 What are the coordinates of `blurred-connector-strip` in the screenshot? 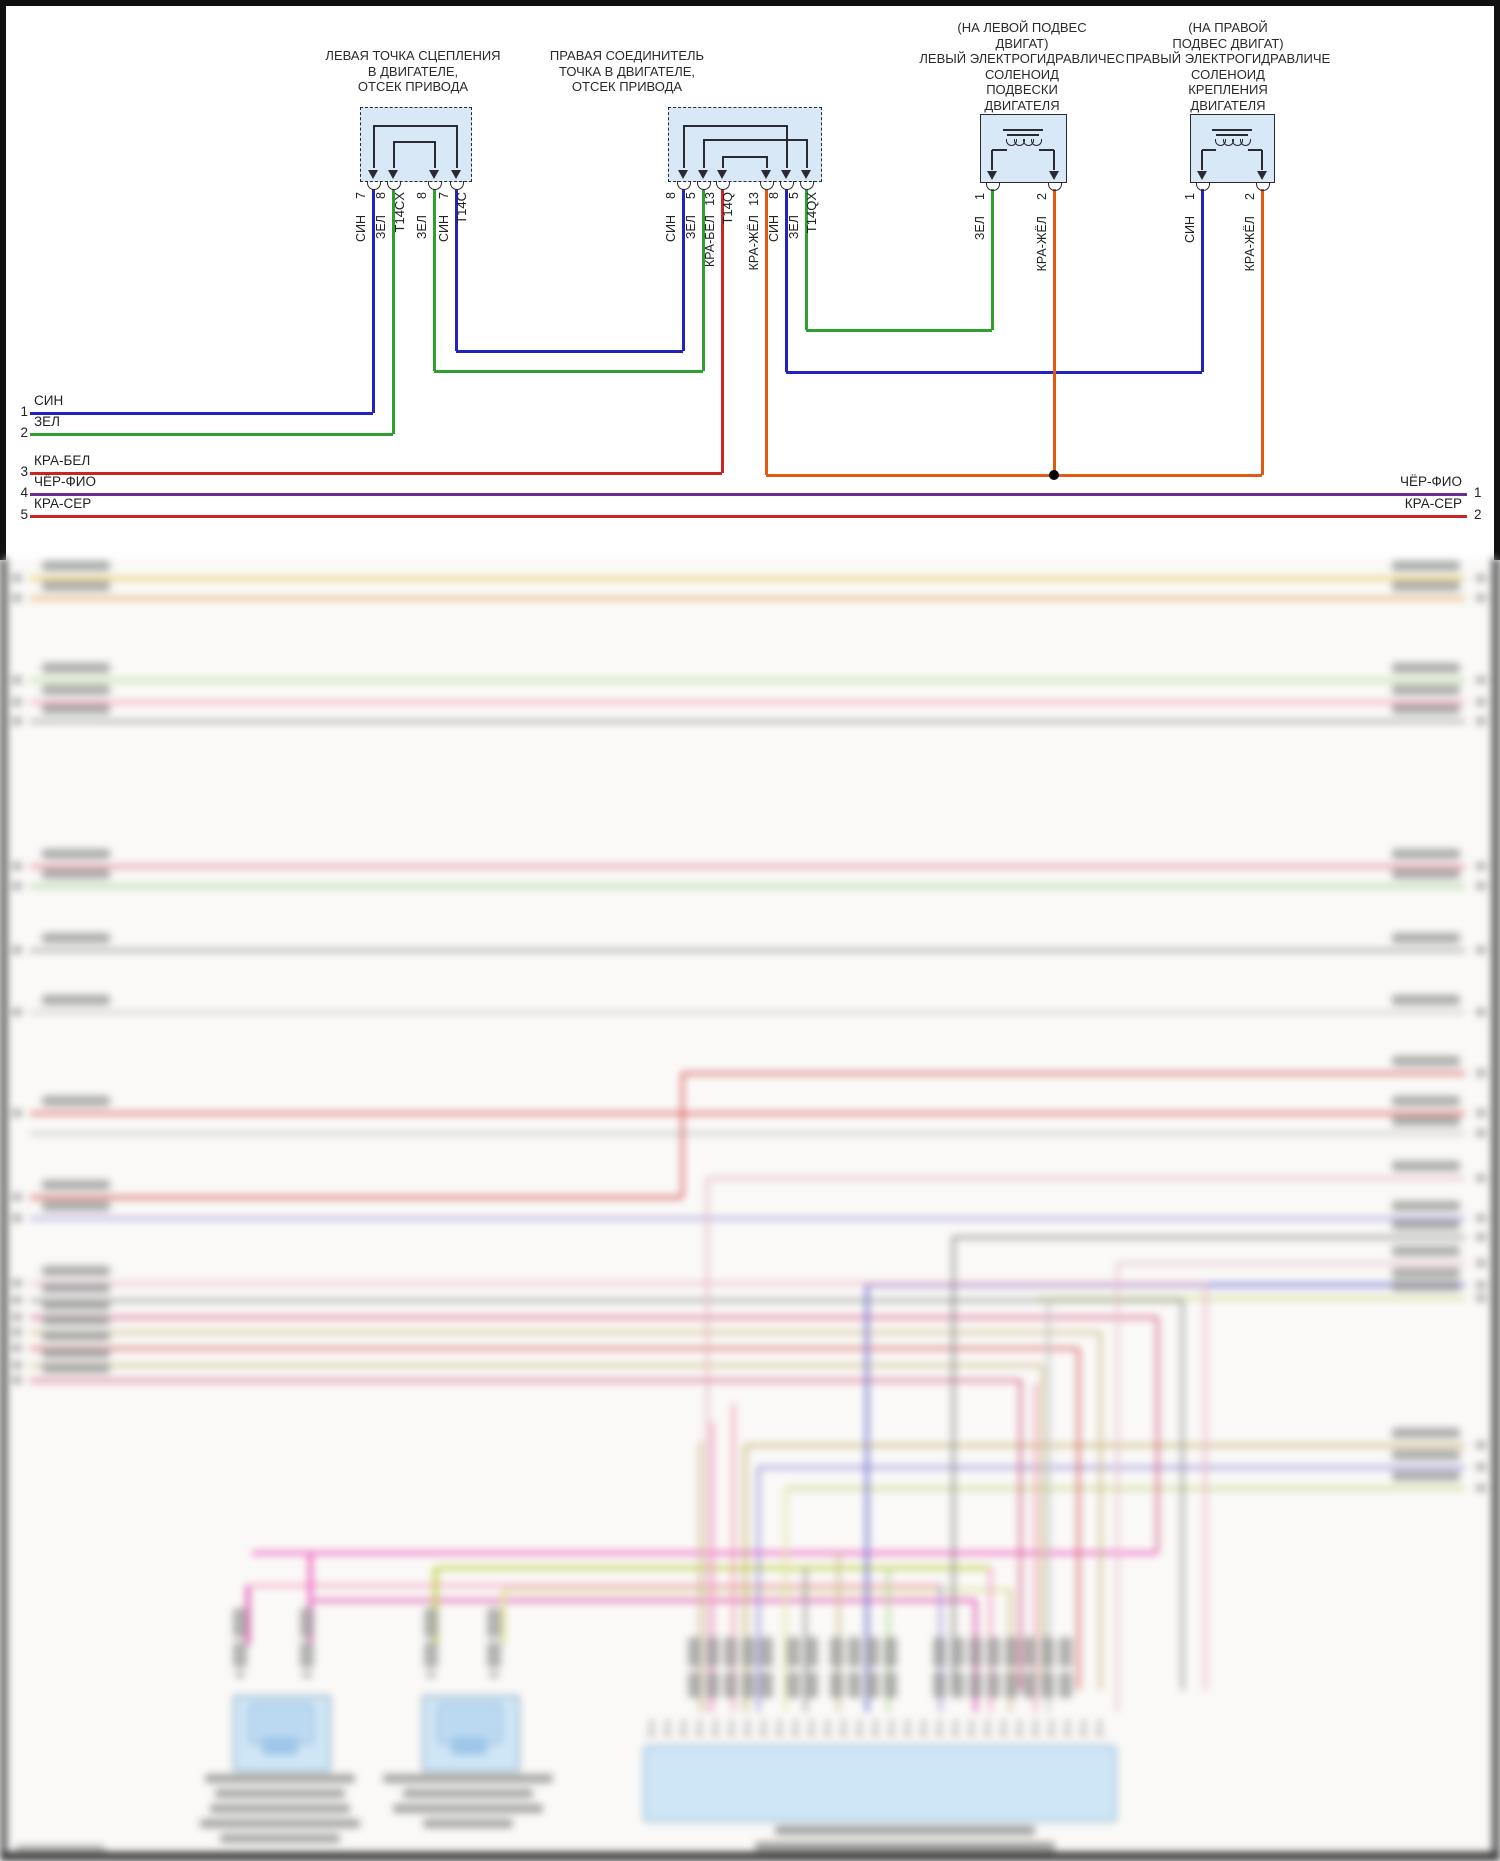 It's located at (880, 1783).